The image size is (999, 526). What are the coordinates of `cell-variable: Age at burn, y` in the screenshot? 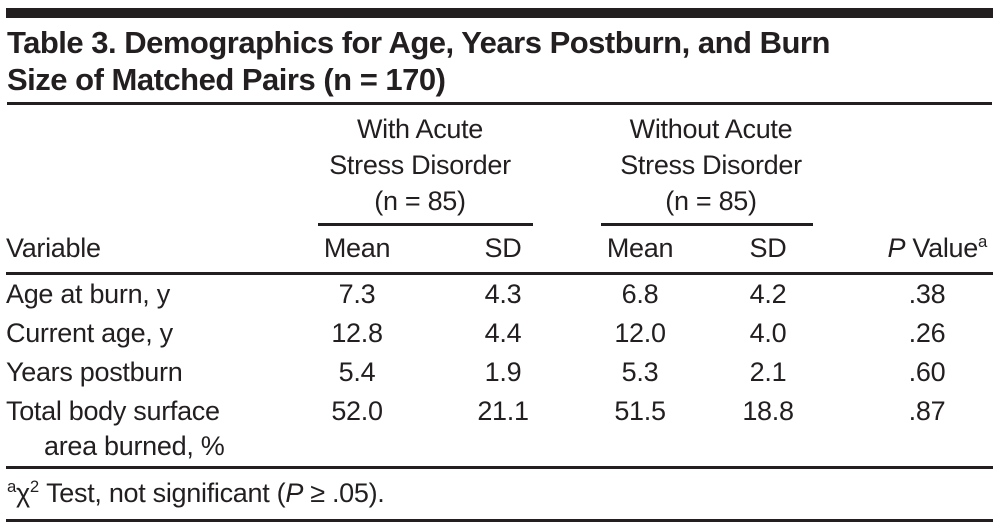 It's located at (88, 294).